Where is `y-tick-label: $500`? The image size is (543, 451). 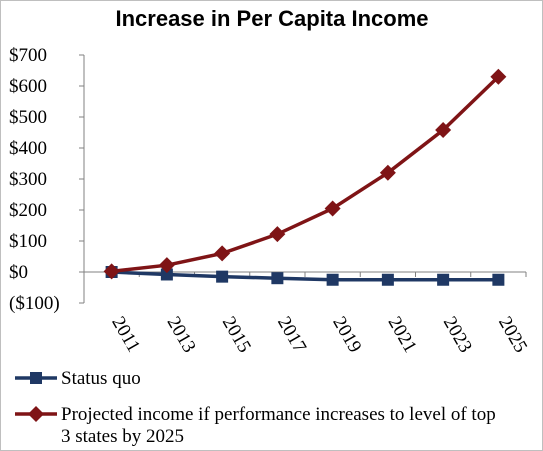 y-tick-label: $500 is located at coordinates (28, 117).